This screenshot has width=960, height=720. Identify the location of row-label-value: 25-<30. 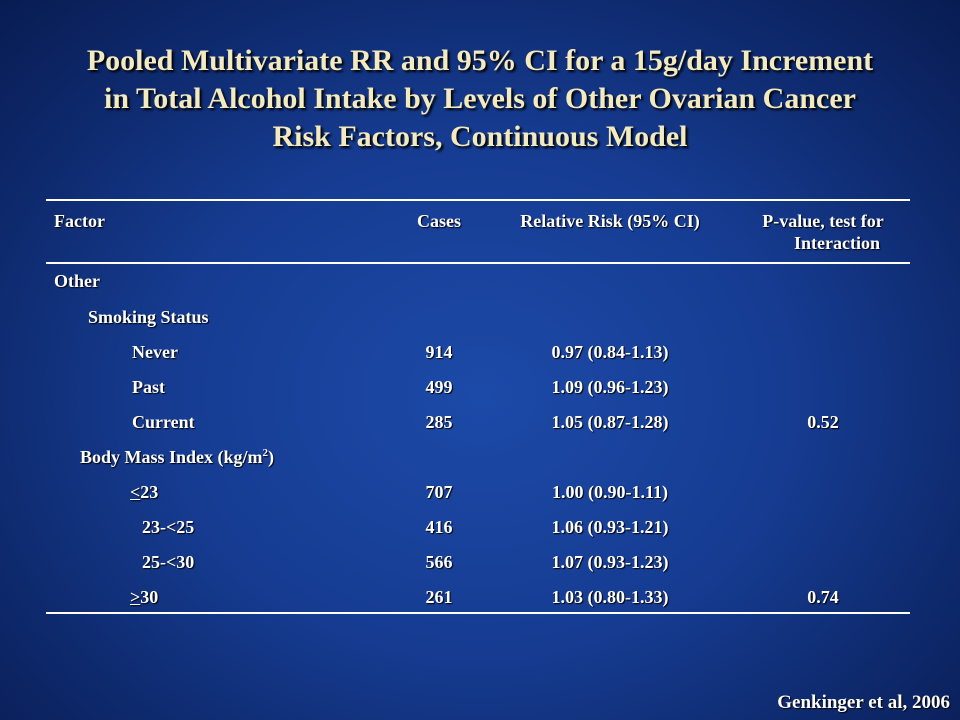
(168, 562).